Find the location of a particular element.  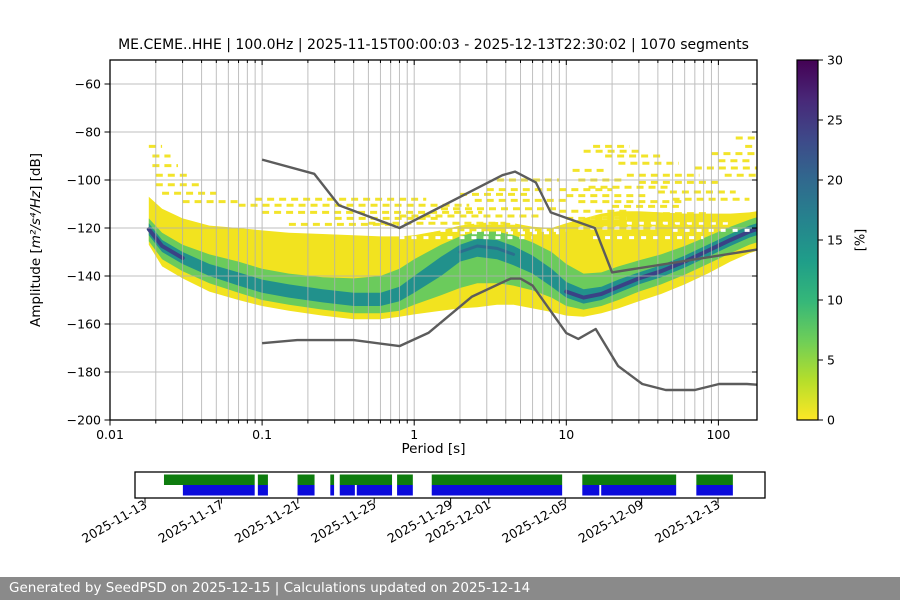

y-tick-label: −160 is located at coordinates (84, 324).